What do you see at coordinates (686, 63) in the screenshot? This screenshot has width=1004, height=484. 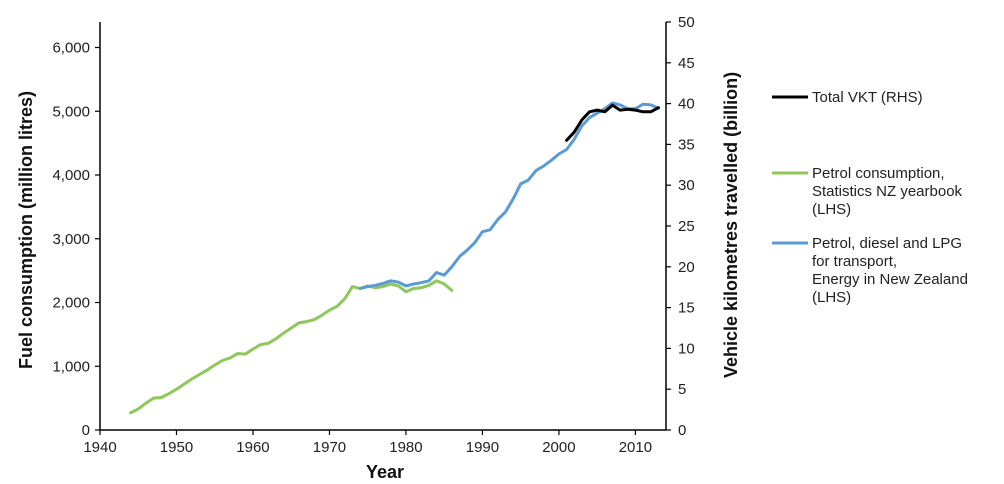 I see `y-right-tick-label: 45` at bounding box center [686, 63].